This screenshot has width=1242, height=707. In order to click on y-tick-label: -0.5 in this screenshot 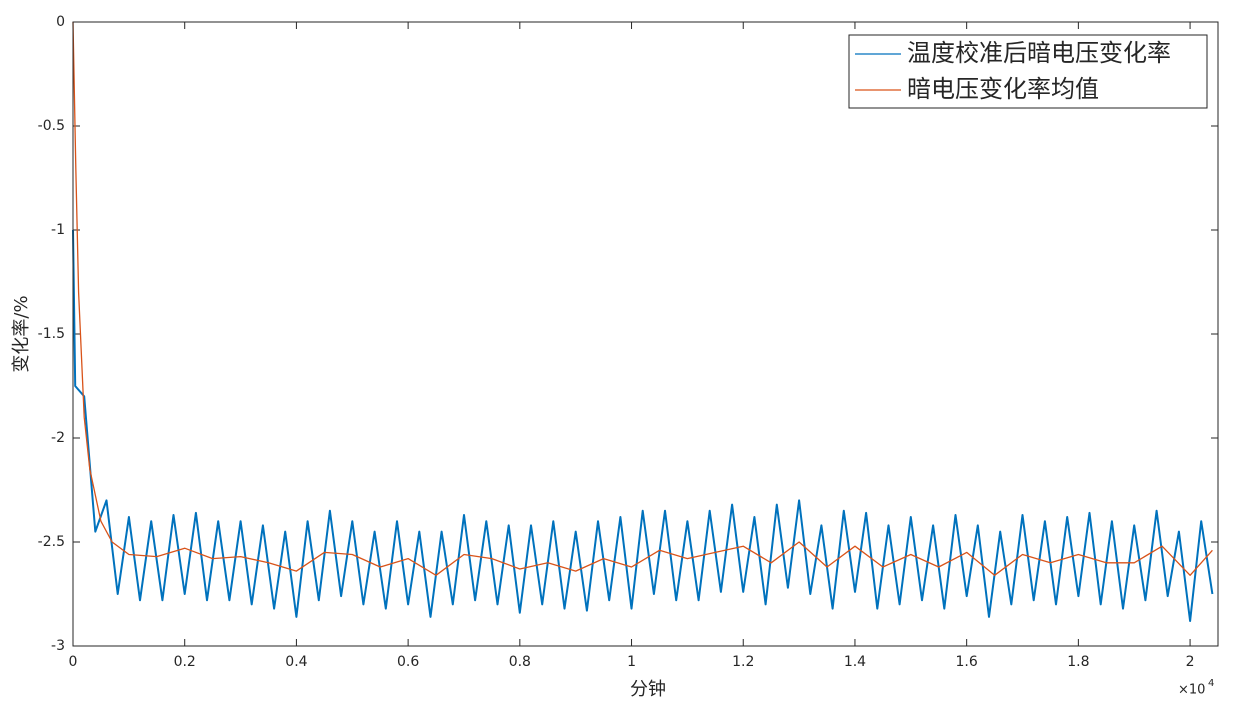, I will do `click(51, 126)`.